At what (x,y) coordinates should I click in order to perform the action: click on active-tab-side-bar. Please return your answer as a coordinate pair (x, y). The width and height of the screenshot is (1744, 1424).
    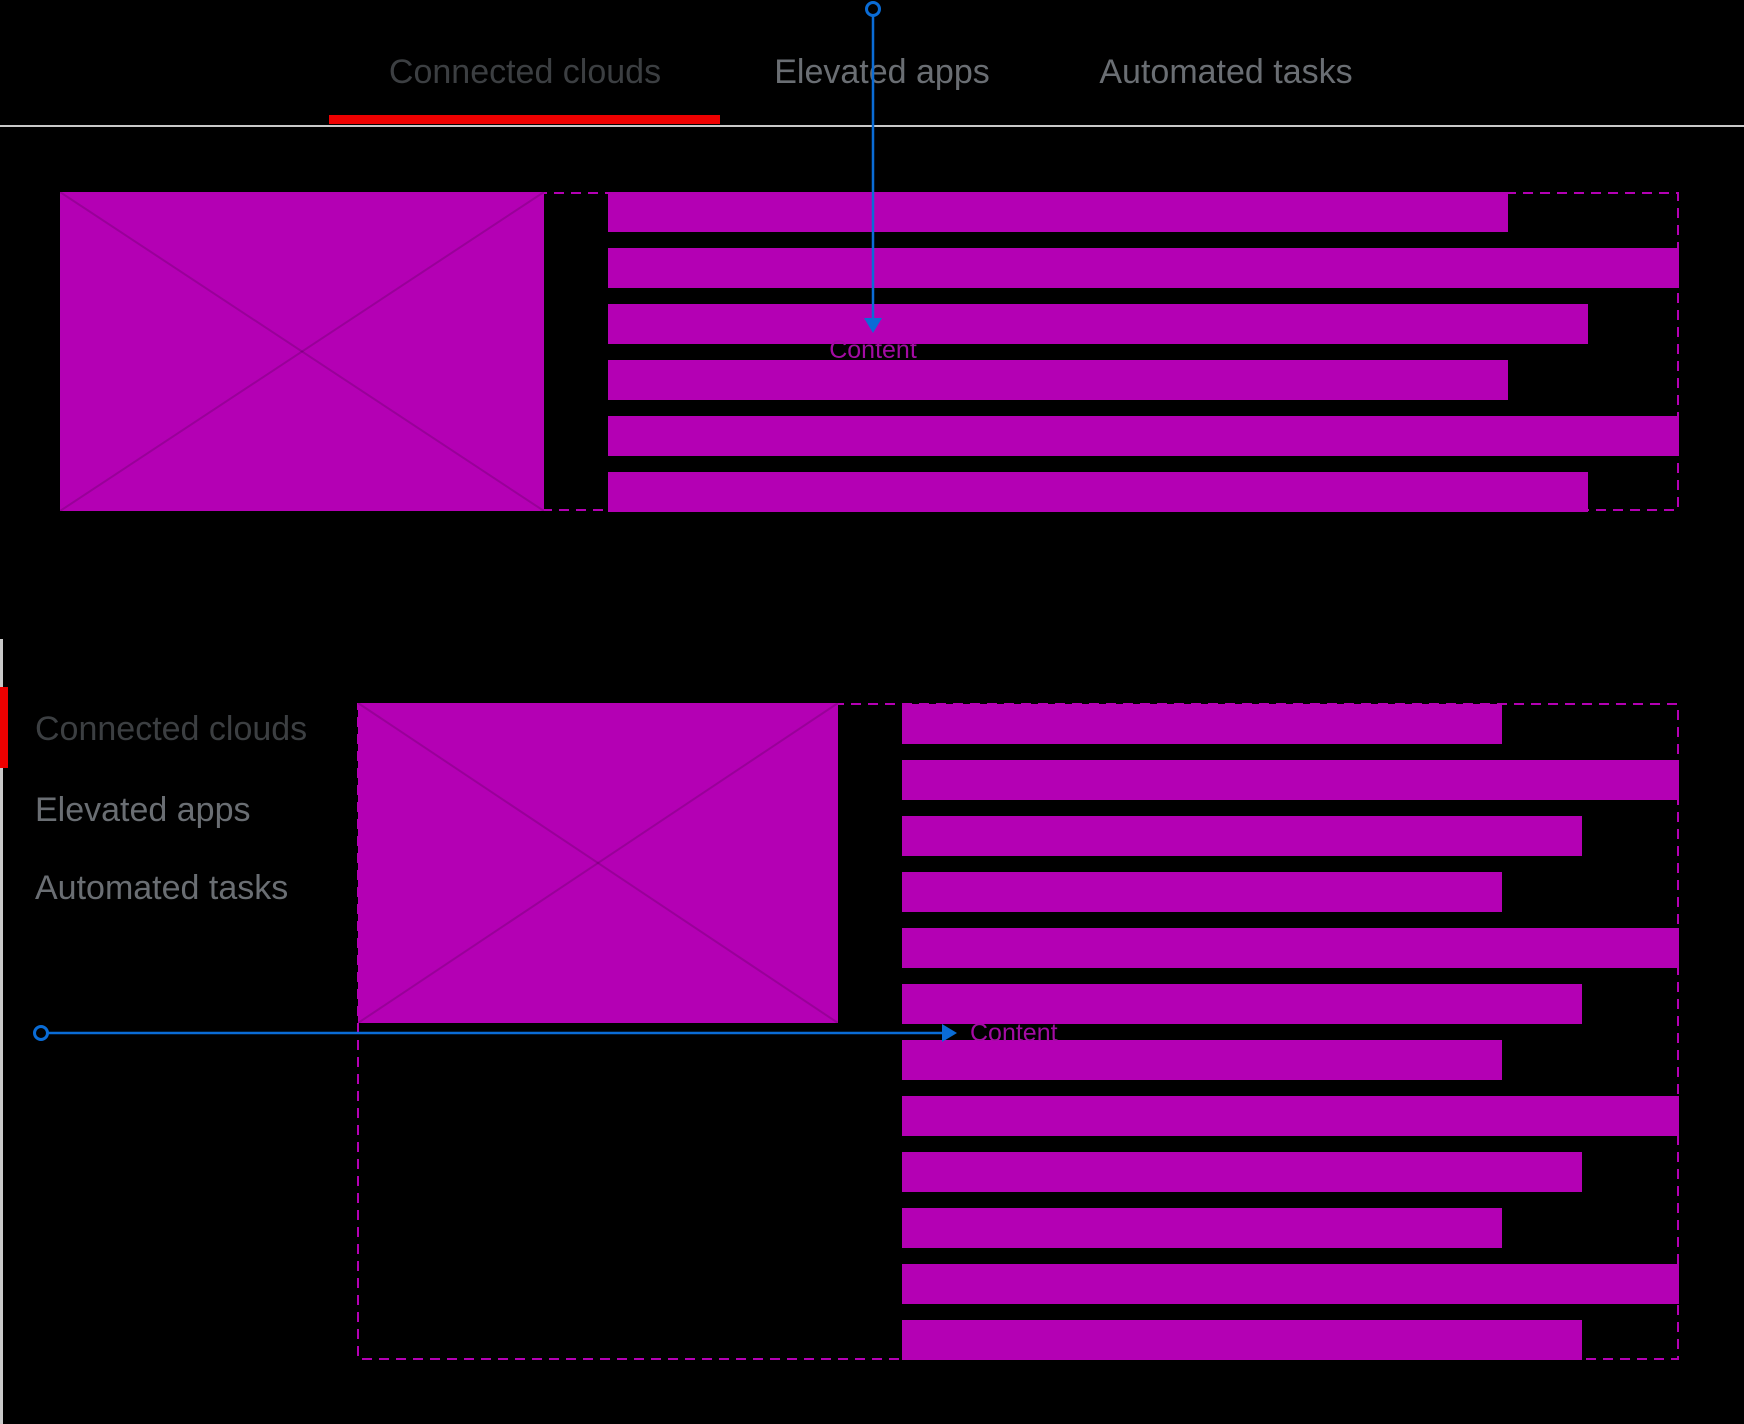
    Looking at the image, I should click on (4, 727).